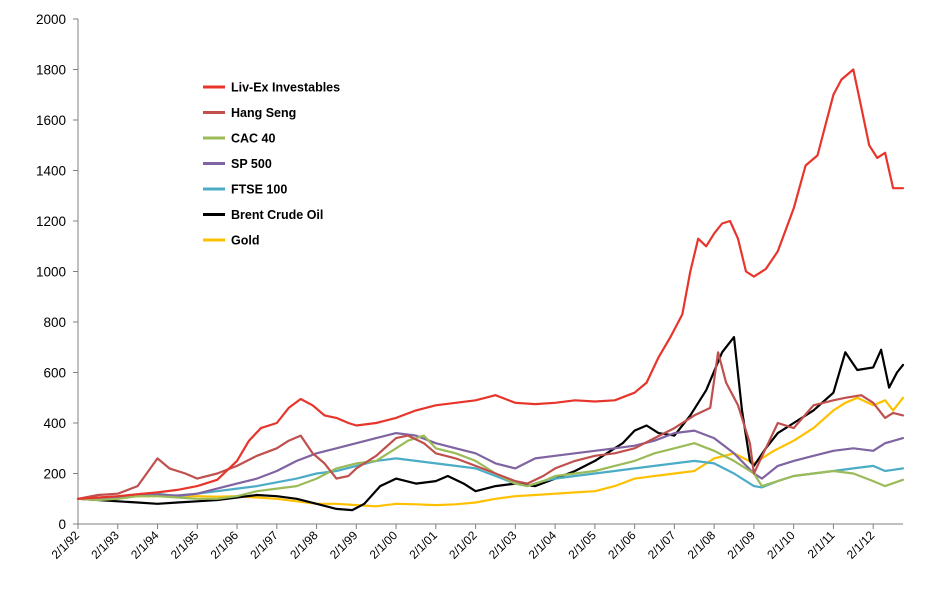  Describe the element at coordinates (742, 545) in the screenshot. I see `x-tick-label: 2/1/09` at that location.